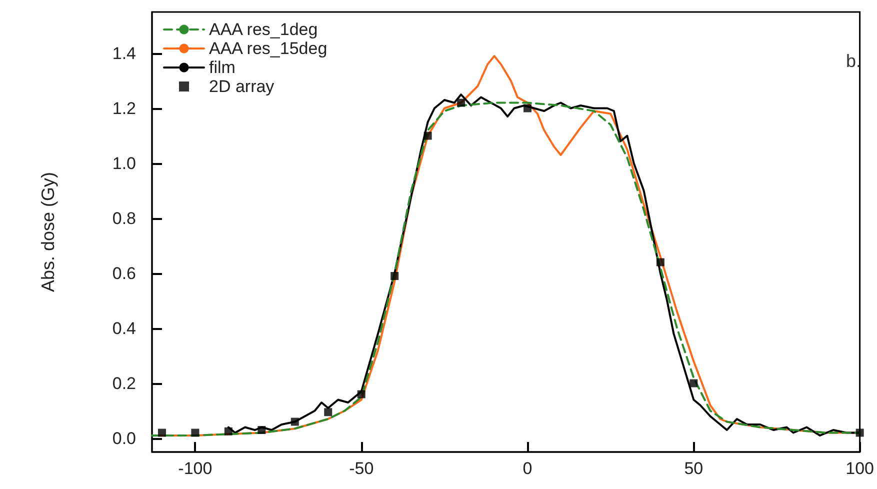 The height and width of the screenshot is (489, 877). I want to click on y-tick-label: 0.8, so click(124, 218).